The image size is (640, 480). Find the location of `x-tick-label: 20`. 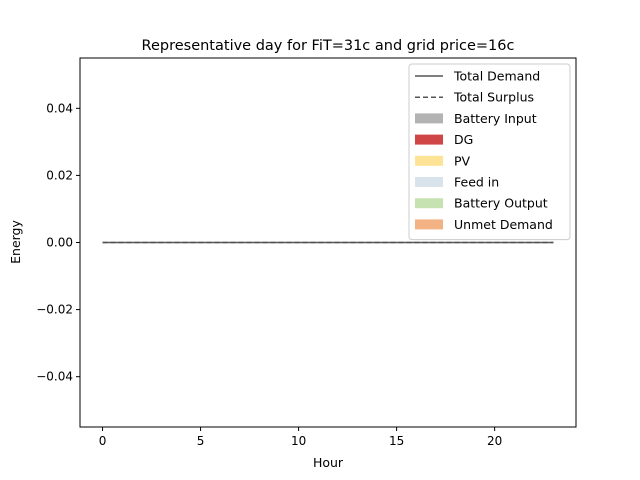

x-tick-label: 20 is located at coordinates (494, 441).